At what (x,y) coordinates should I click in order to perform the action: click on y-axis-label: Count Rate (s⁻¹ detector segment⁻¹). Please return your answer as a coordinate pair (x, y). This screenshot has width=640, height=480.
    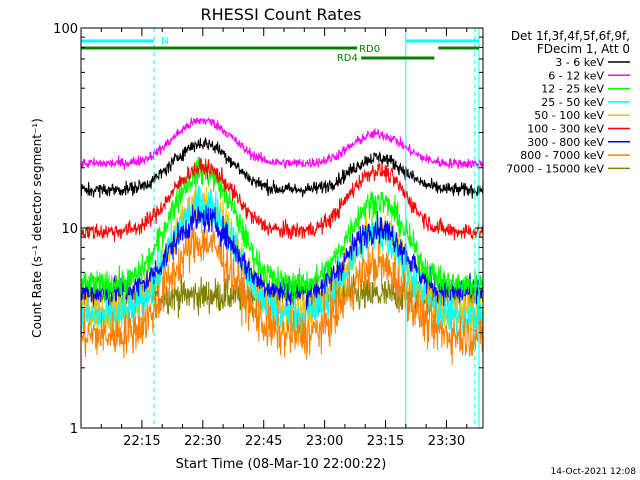
    Looking at the image, I should click on (37, 228).